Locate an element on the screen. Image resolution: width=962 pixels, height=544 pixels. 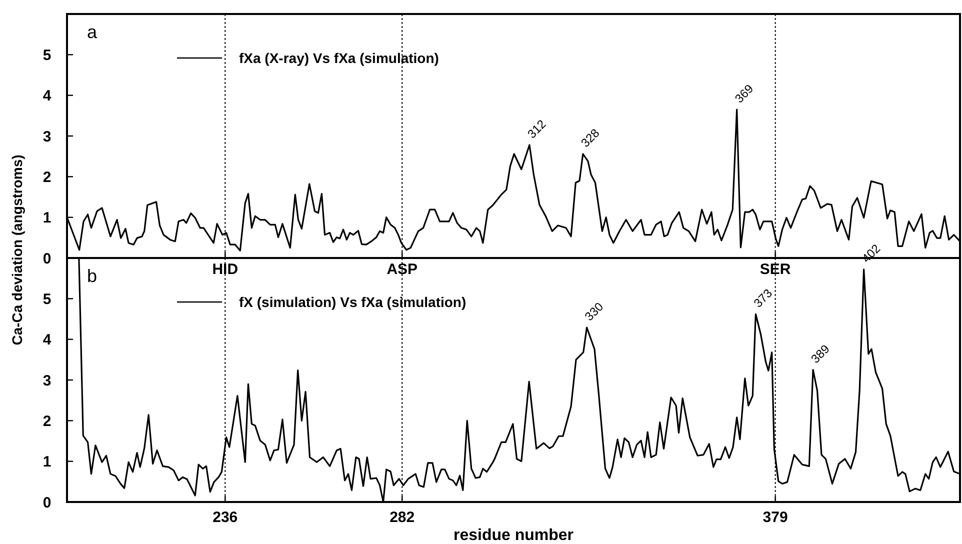
legend-label: fXa (X-ray) Vs fXa (simulation) is located at coordinates (339, 58).